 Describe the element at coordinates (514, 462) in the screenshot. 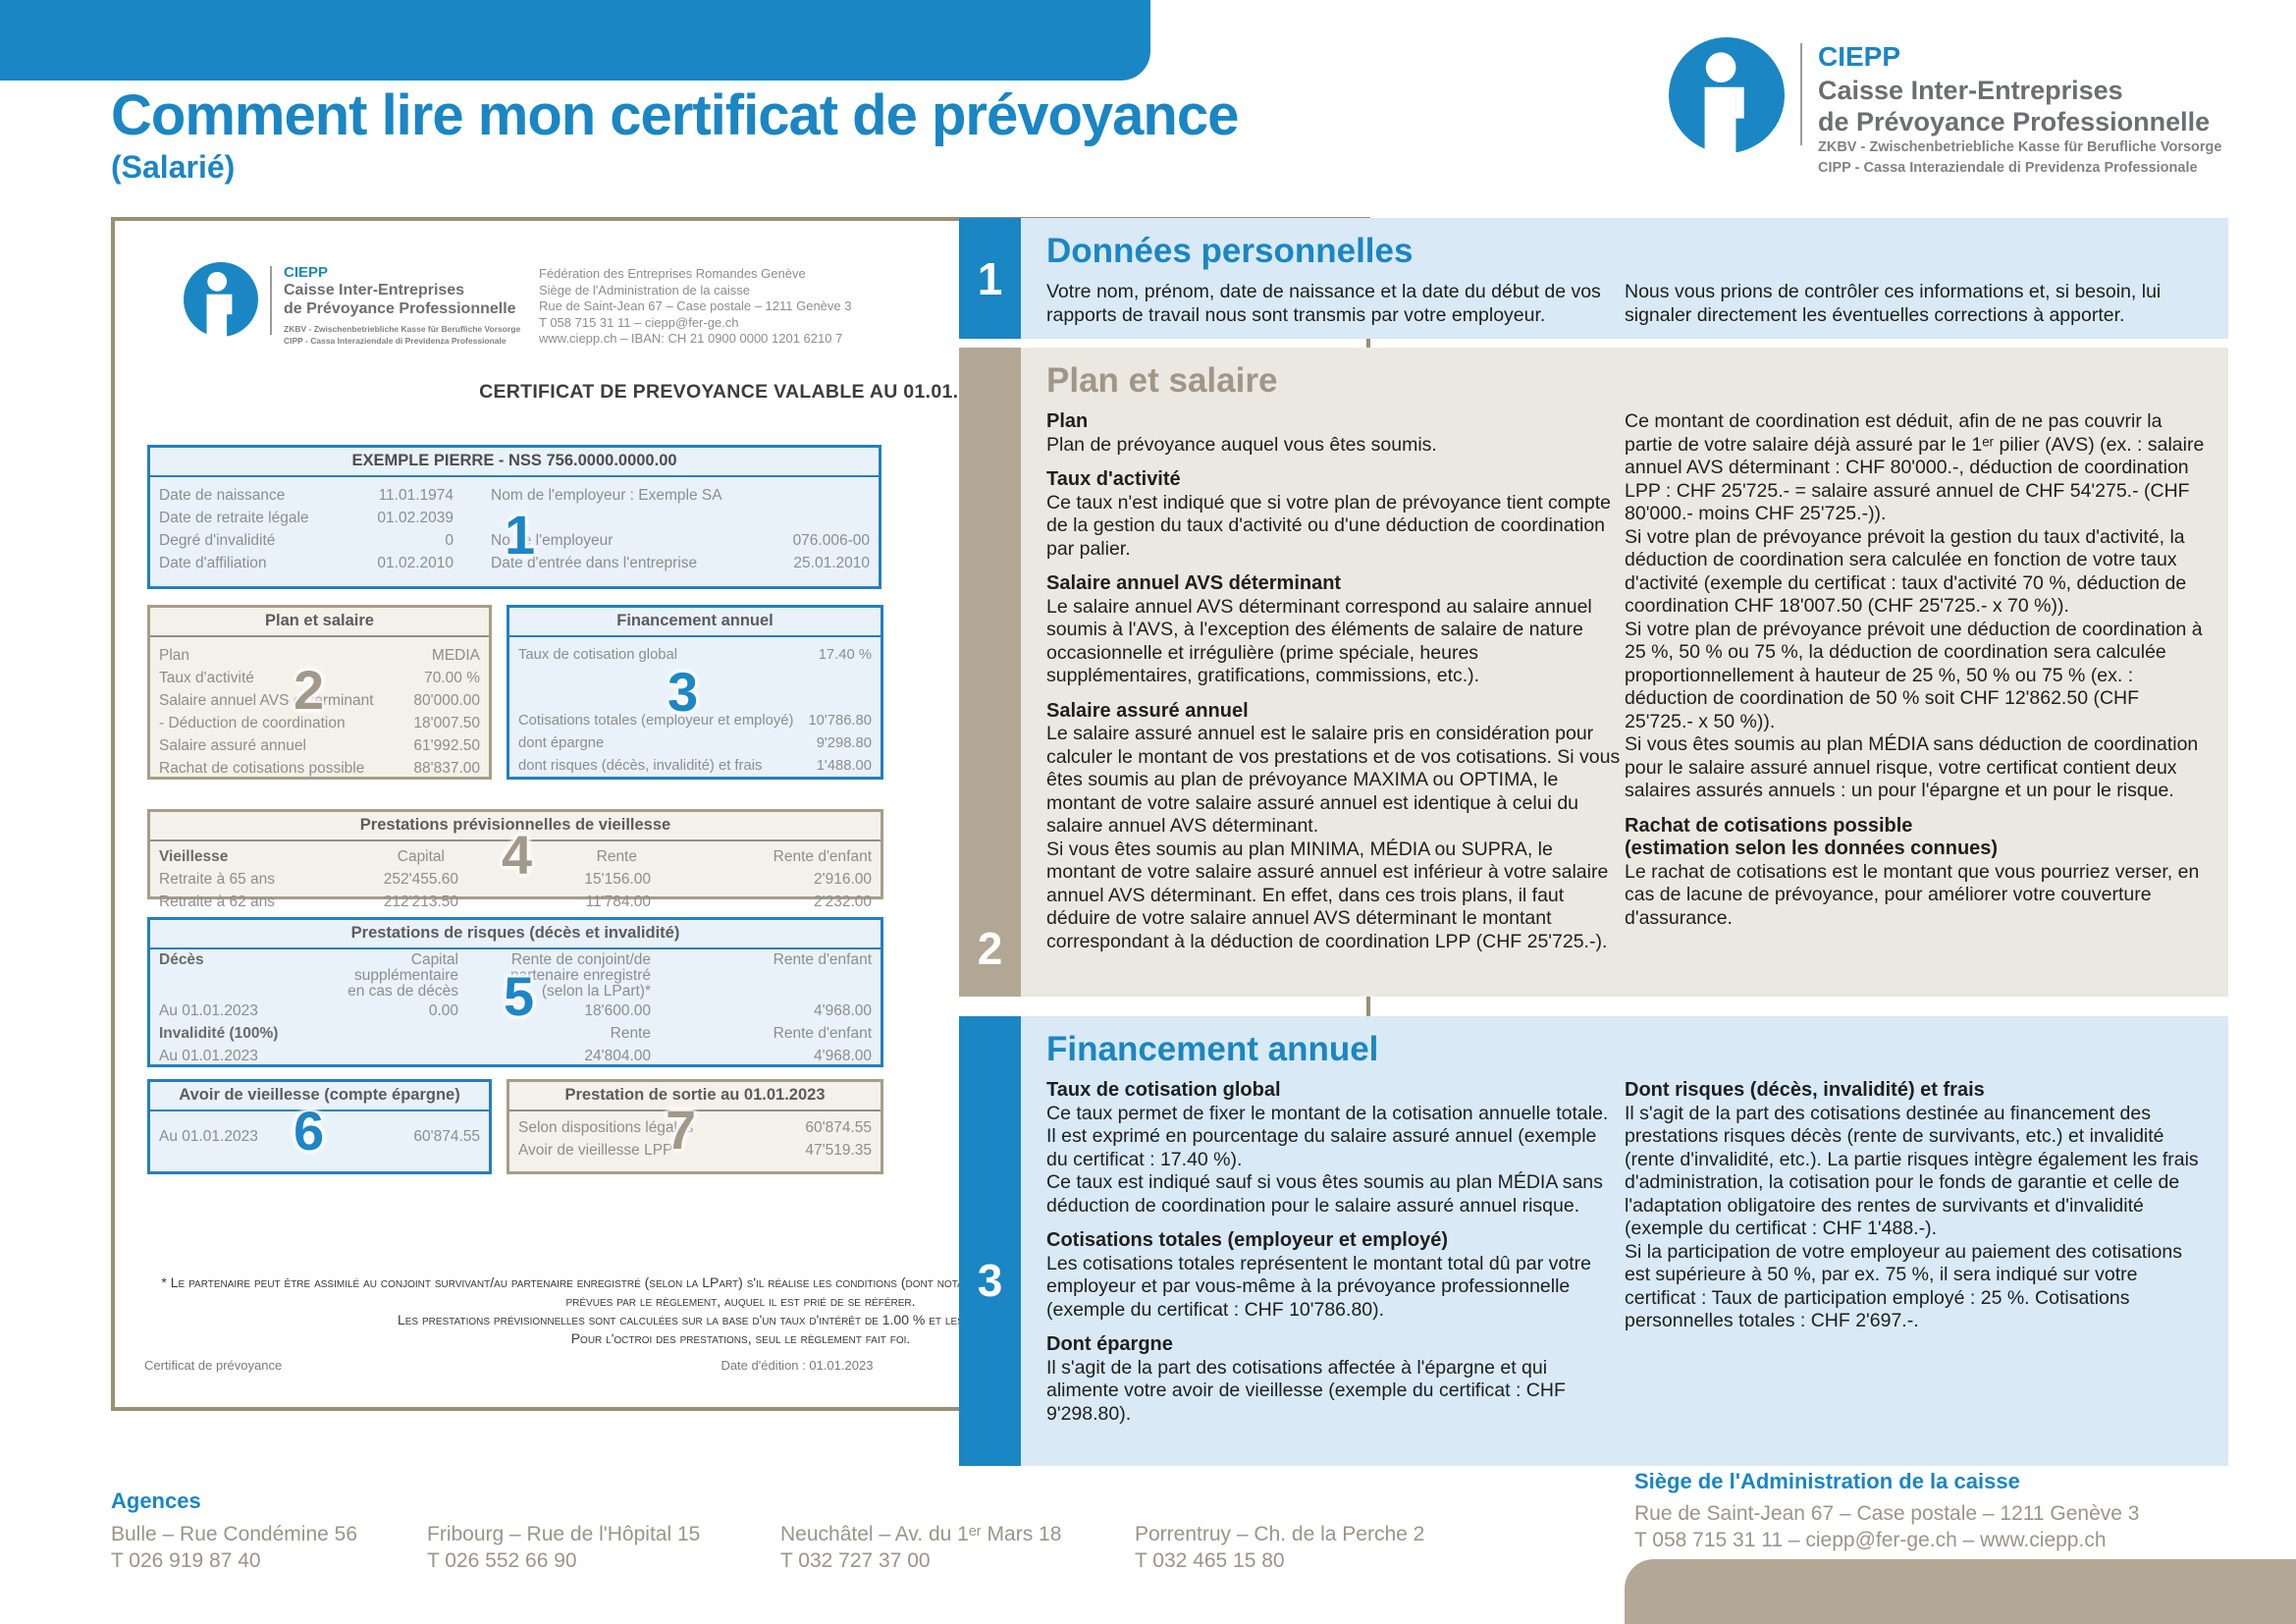

I see `cert-person-header: EXEMPLE PIERRE - NSS 756.0000.0000.00` at that location.